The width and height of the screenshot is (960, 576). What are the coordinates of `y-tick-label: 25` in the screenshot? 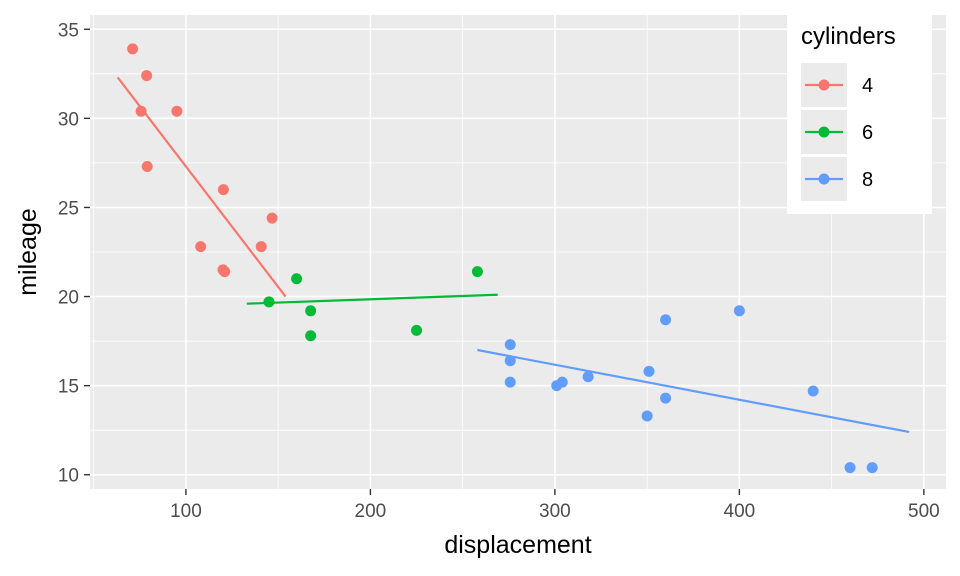 It's located at (68, 208).